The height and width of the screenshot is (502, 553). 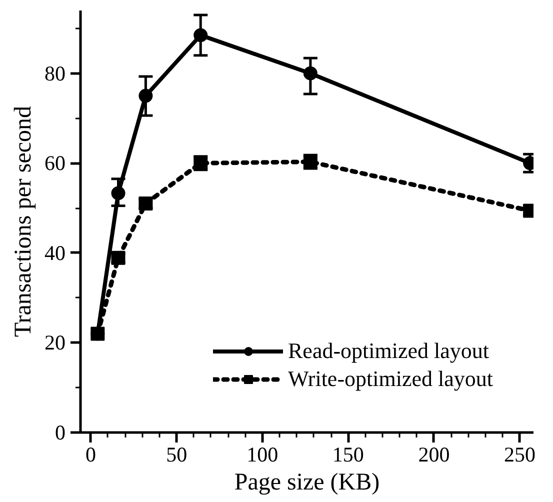 What do you see at coordinates (55, 163) in the screenshot?
I see `y-tick-label: 60` at bounding box center [55, 163].